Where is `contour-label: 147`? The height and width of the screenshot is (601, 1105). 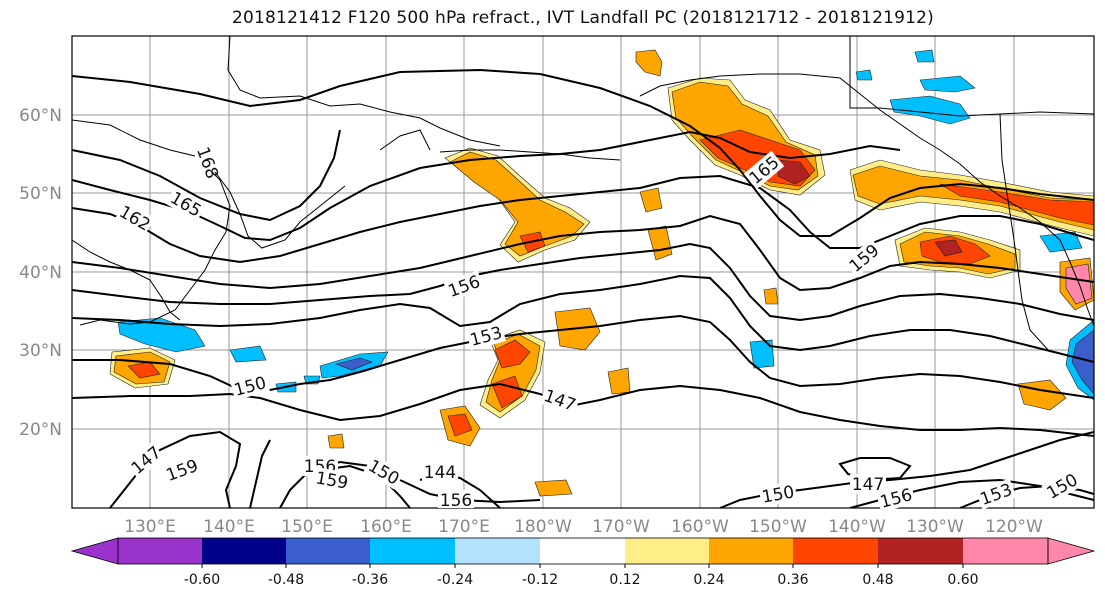 contour-label: 147 is located at coordinates (868, 485).